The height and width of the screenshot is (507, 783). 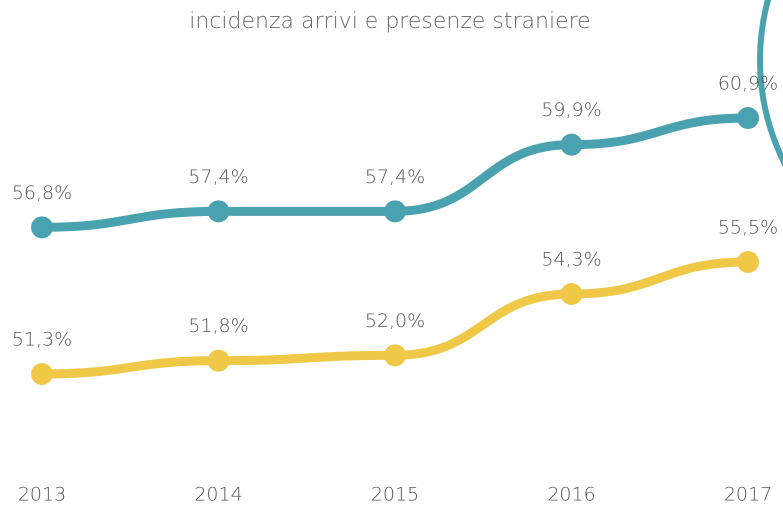 What do you see at coordinates (42, 193) in the screenshot?
I see `data-label: 56,8%` at bounding box center [42, 193].